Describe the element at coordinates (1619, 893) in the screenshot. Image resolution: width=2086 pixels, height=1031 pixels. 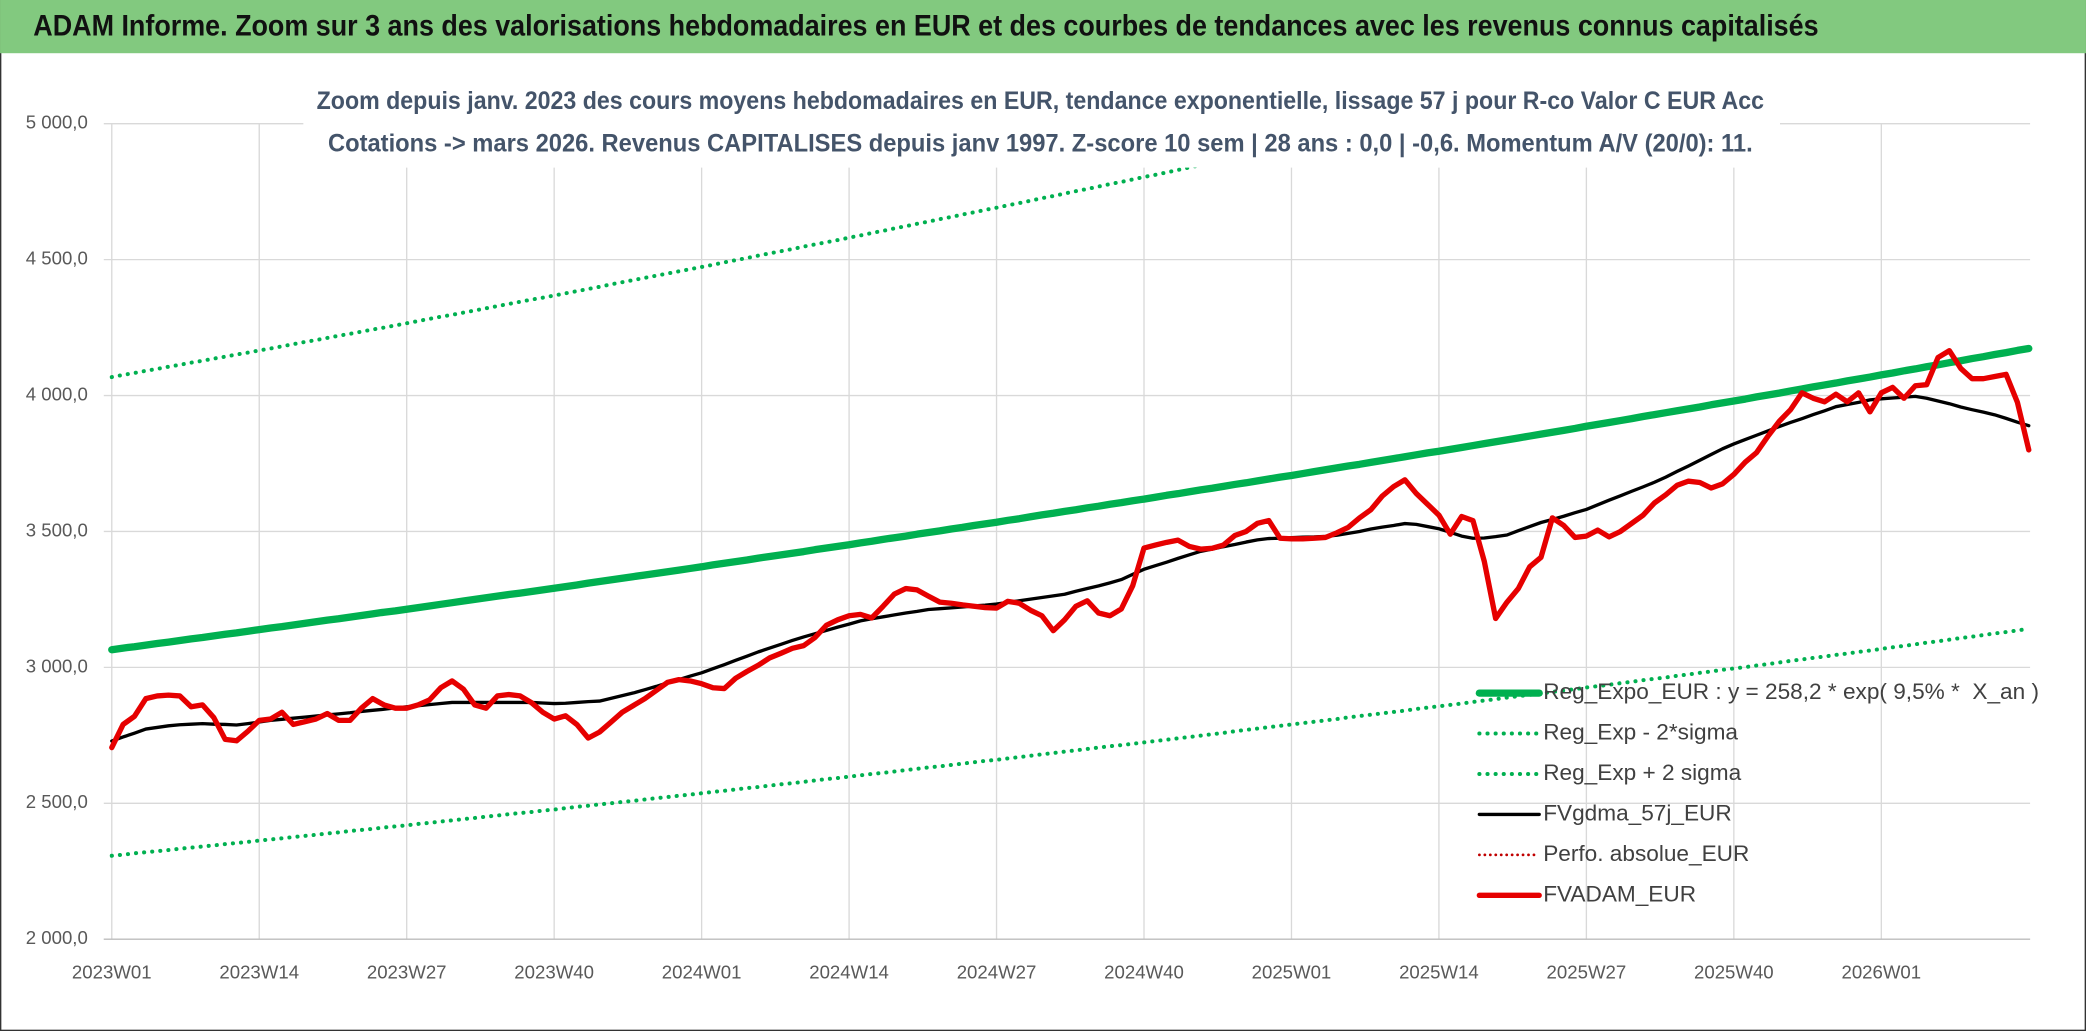
I see `legend-label: FVADAM_EUR` at that location.